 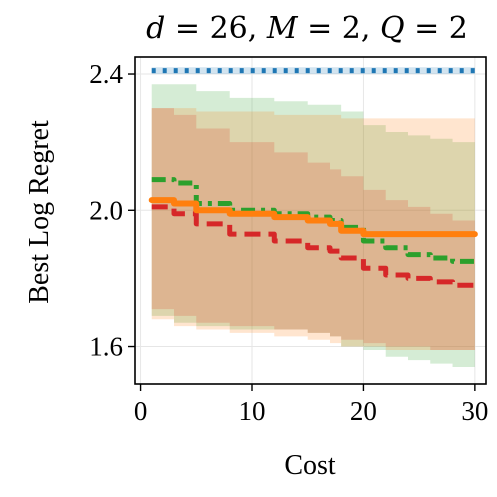 I want to click on title-part-4: Q, so click(x=392, y=28).